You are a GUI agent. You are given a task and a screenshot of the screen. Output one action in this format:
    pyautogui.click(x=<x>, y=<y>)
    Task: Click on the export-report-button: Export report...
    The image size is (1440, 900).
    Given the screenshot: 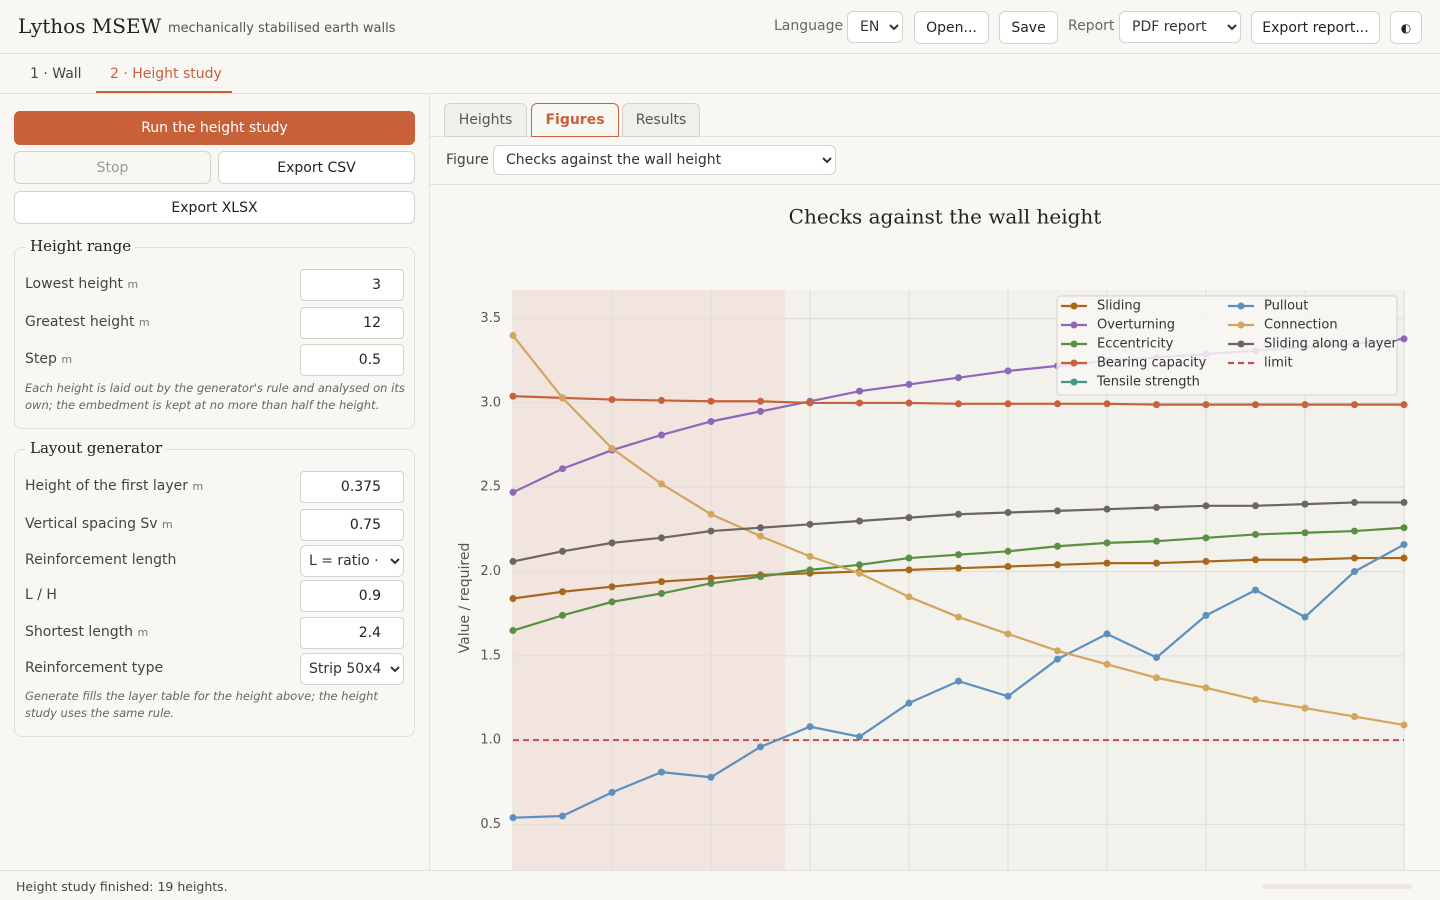 What is the action you would take?
    pyautogui.click(x=1315, y=27)
    